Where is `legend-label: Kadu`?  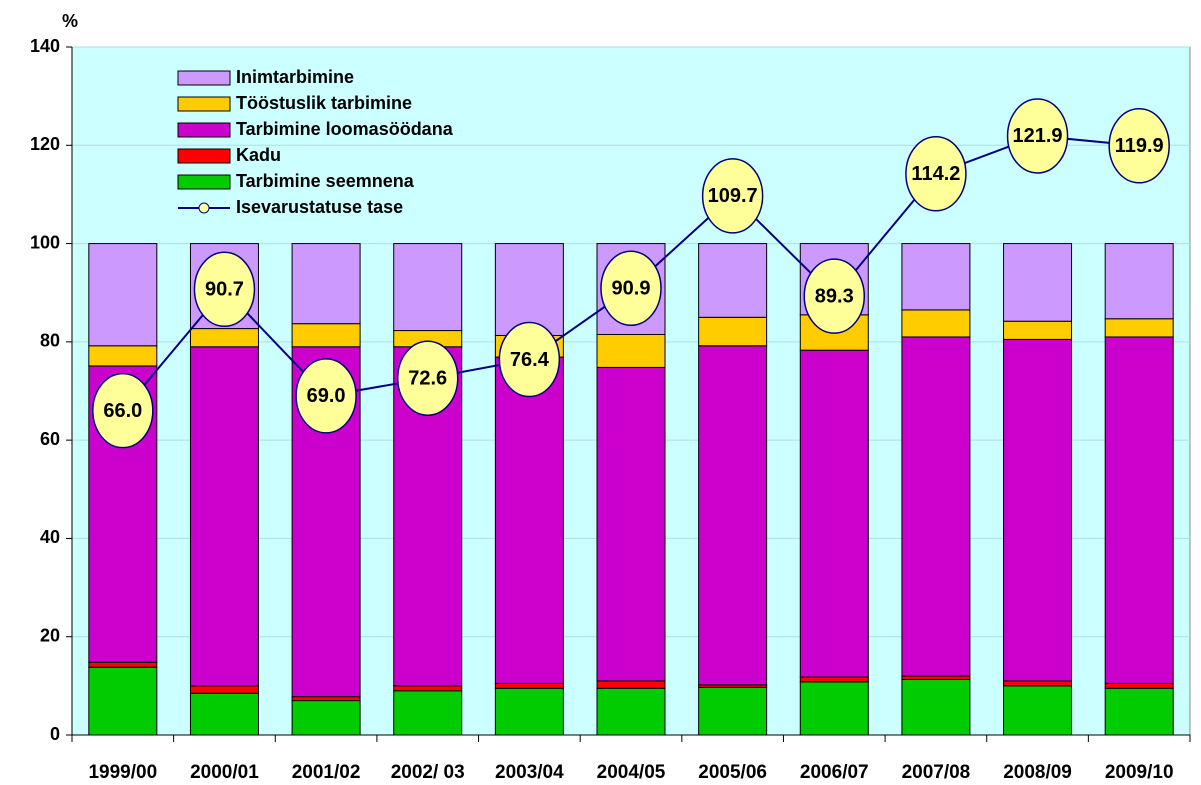 legend-label: Kadu is located at coordinates (258, 155).